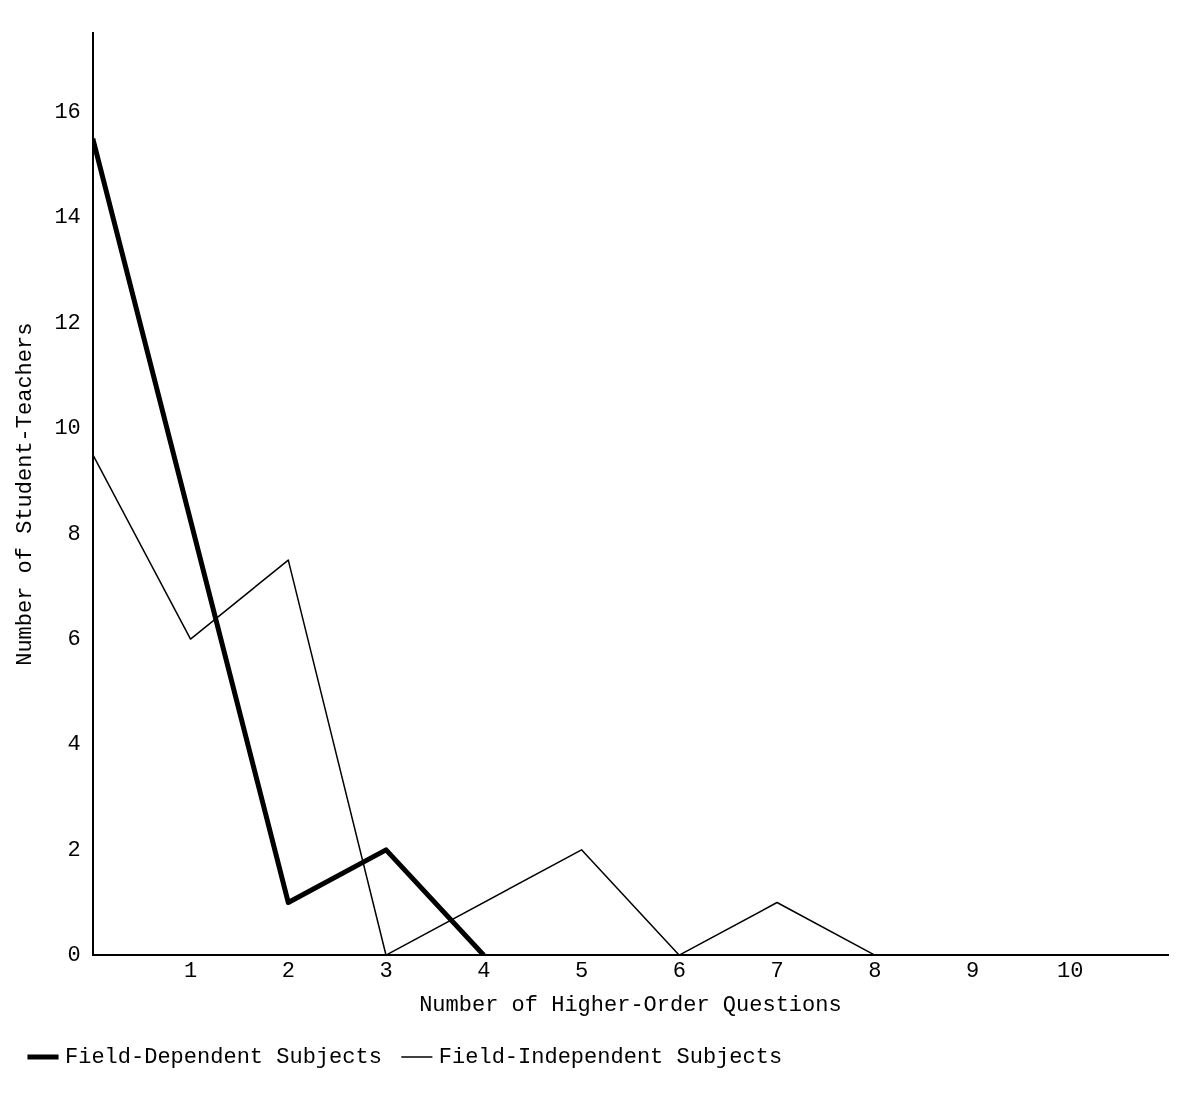 The image size is (1193, 1093). Describe the element at coordinates (679, 972) in the screenshot. I see `x-tick-label: 6` at that location.